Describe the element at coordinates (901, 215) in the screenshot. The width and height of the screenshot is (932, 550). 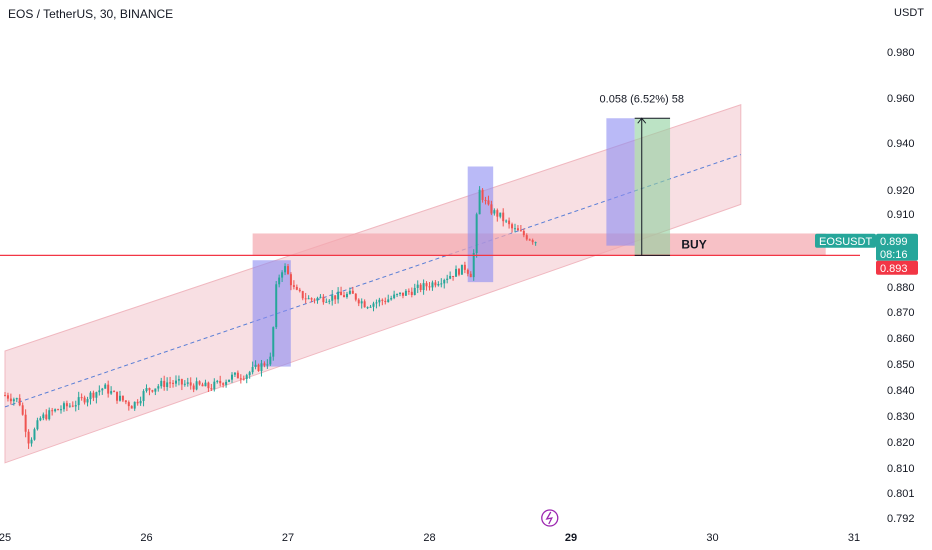
I see `price-tick-label: 0.910` at that location.